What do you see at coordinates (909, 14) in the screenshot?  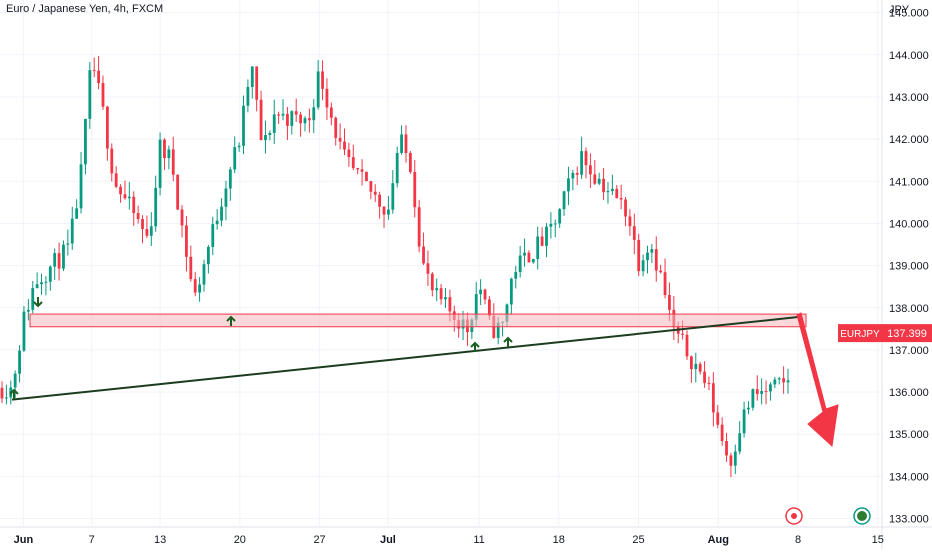 I see `price-tick-label: 145.000` at bounding box center [909, 14].